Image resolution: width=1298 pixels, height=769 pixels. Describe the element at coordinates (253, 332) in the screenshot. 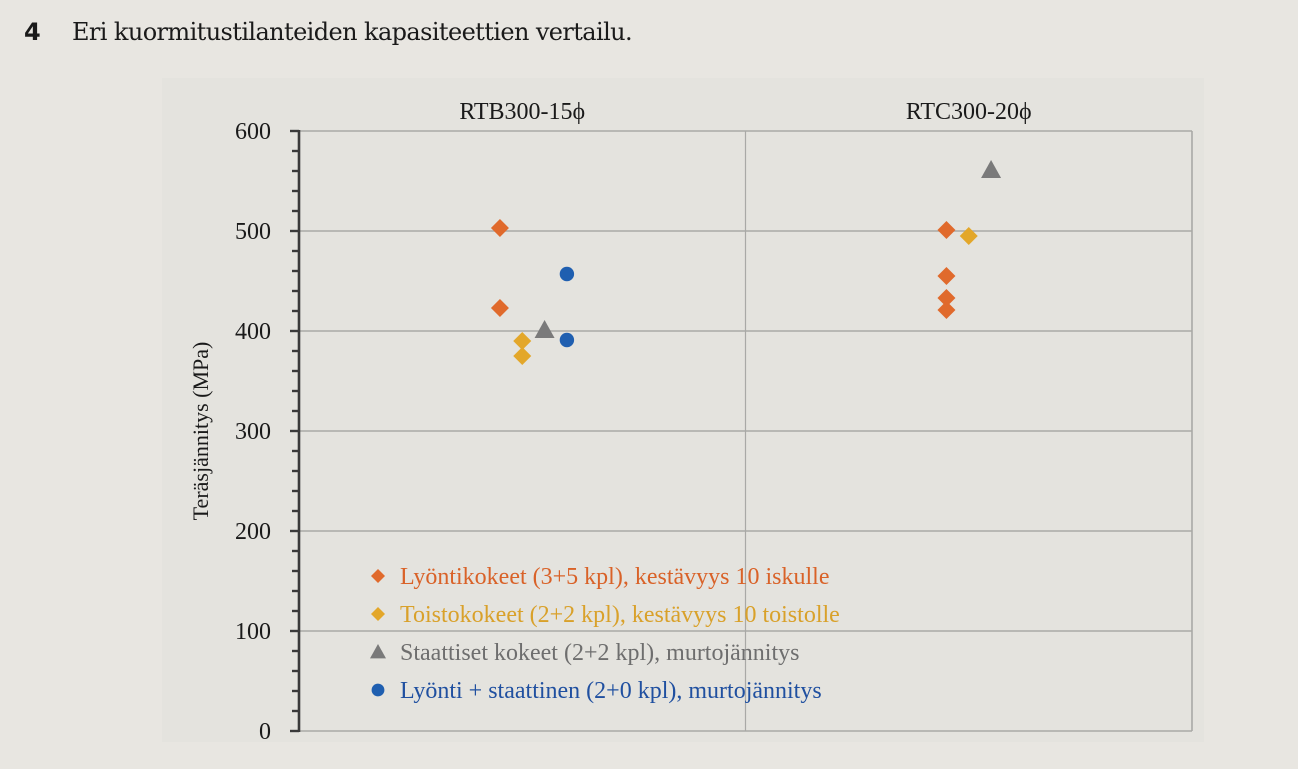

I see `y-tick-label: 400` at that location.